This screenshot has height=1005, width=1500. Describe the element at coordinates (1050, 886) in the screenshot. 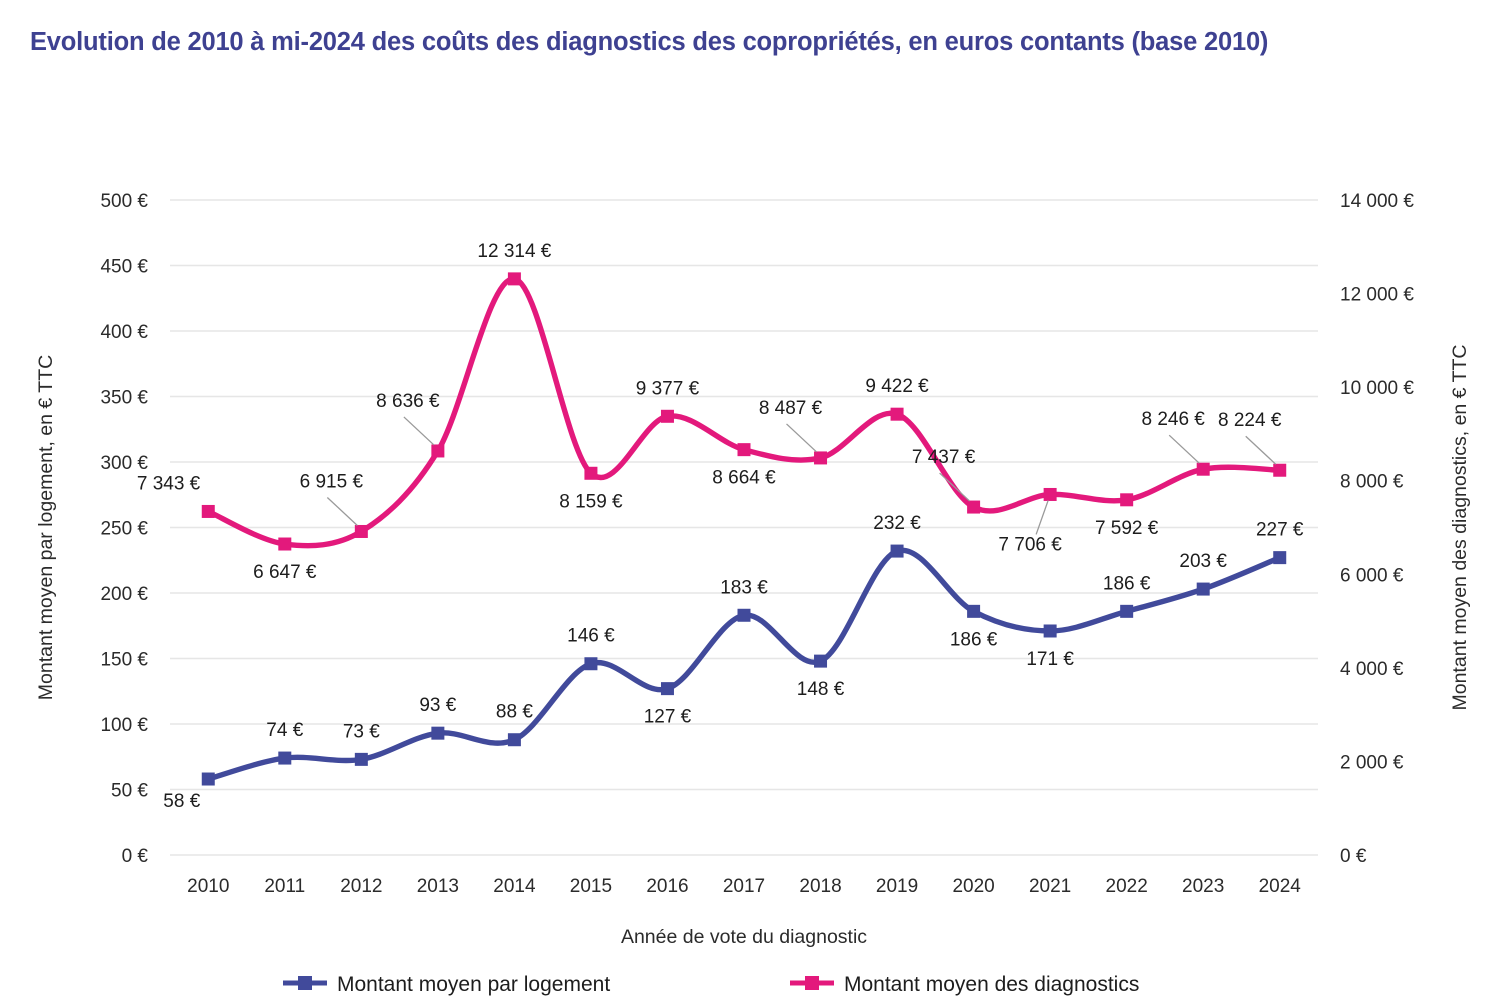

I see `x-tick-label: 2021` at that location.